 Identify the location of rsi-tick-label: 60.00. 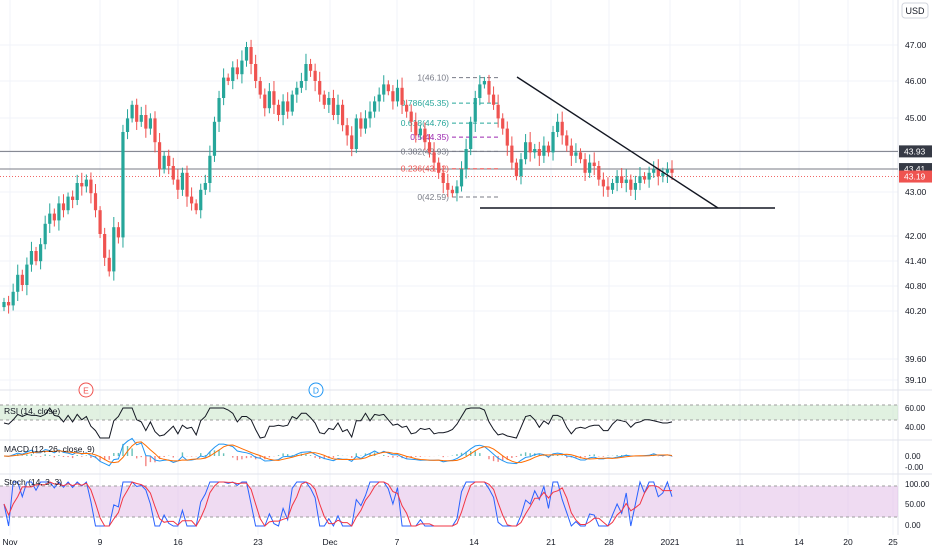
(915, 408).